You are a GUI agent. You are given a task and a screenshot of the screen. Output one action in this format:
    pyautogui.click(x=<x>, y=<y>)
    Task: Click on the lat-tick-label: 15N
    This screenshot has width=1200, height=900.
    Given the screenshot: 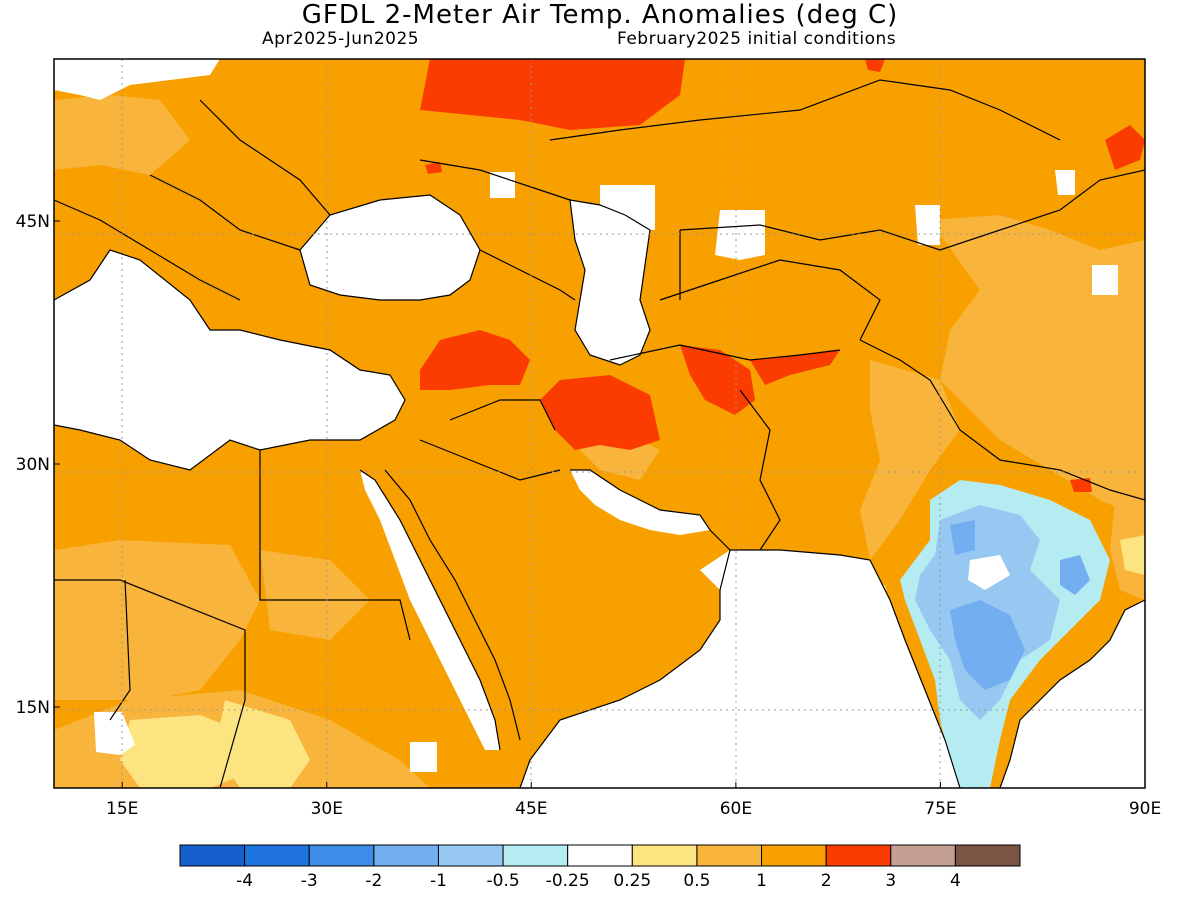 What is the action you would take?
    pyautogui.click(x=33, y=708)
    